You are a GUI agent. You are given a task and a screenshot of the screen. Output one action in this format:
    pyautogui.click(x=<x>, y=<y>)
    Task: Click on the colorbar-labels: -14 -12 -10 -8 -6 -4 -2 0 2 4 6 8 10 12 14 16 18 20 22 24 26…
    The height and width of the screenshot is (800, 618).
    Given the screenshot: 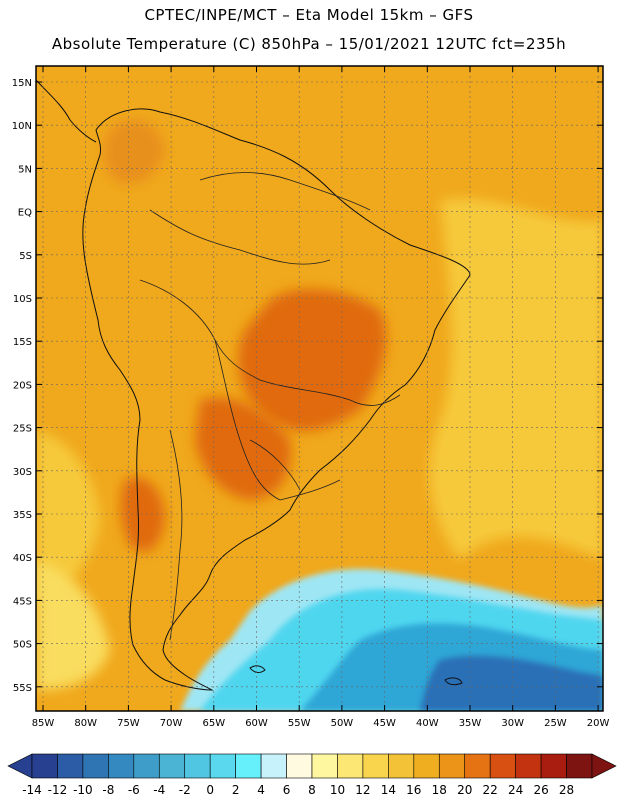 What is the action you would take?
    pyautogui.click(x=298, y=790)
    